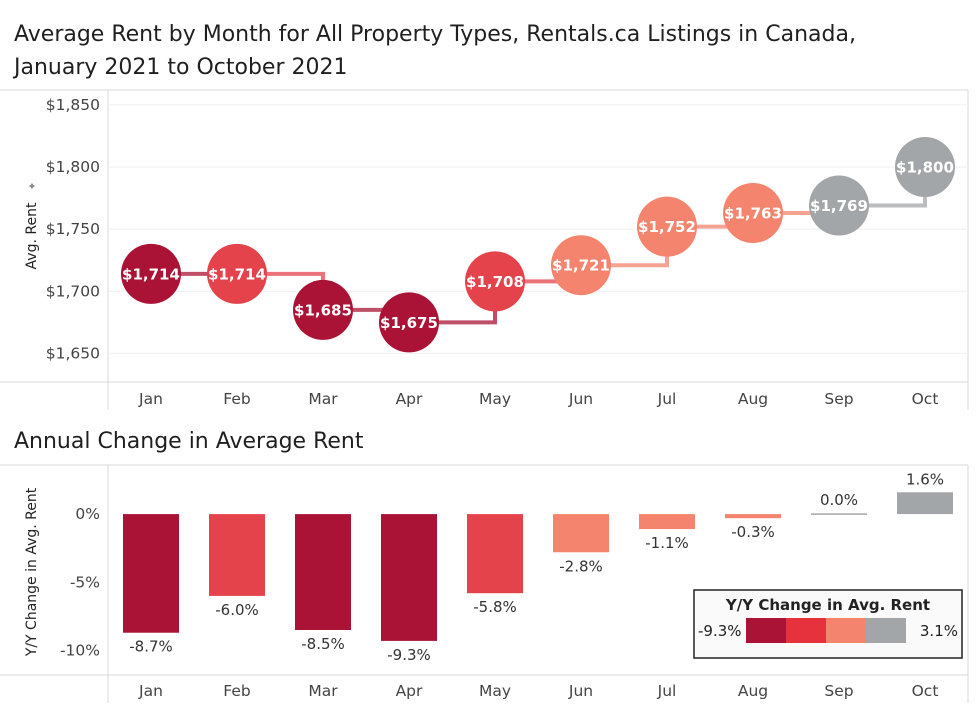  Describe the element at coordinates (32, 235) in the screenshot. I see `top-y-axis-title: Avg. Rent` at that location.